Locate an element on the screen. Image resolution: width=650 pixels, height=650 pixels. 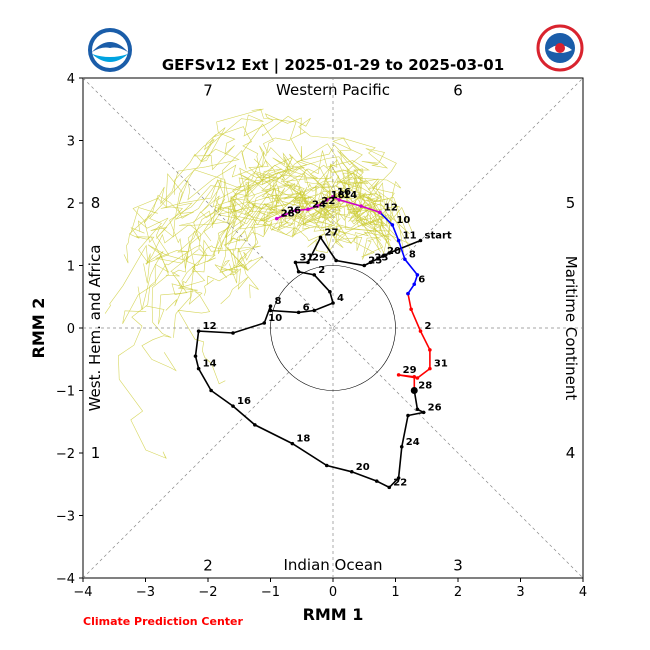
data-label: 23 is located at coordinates (382, 257).